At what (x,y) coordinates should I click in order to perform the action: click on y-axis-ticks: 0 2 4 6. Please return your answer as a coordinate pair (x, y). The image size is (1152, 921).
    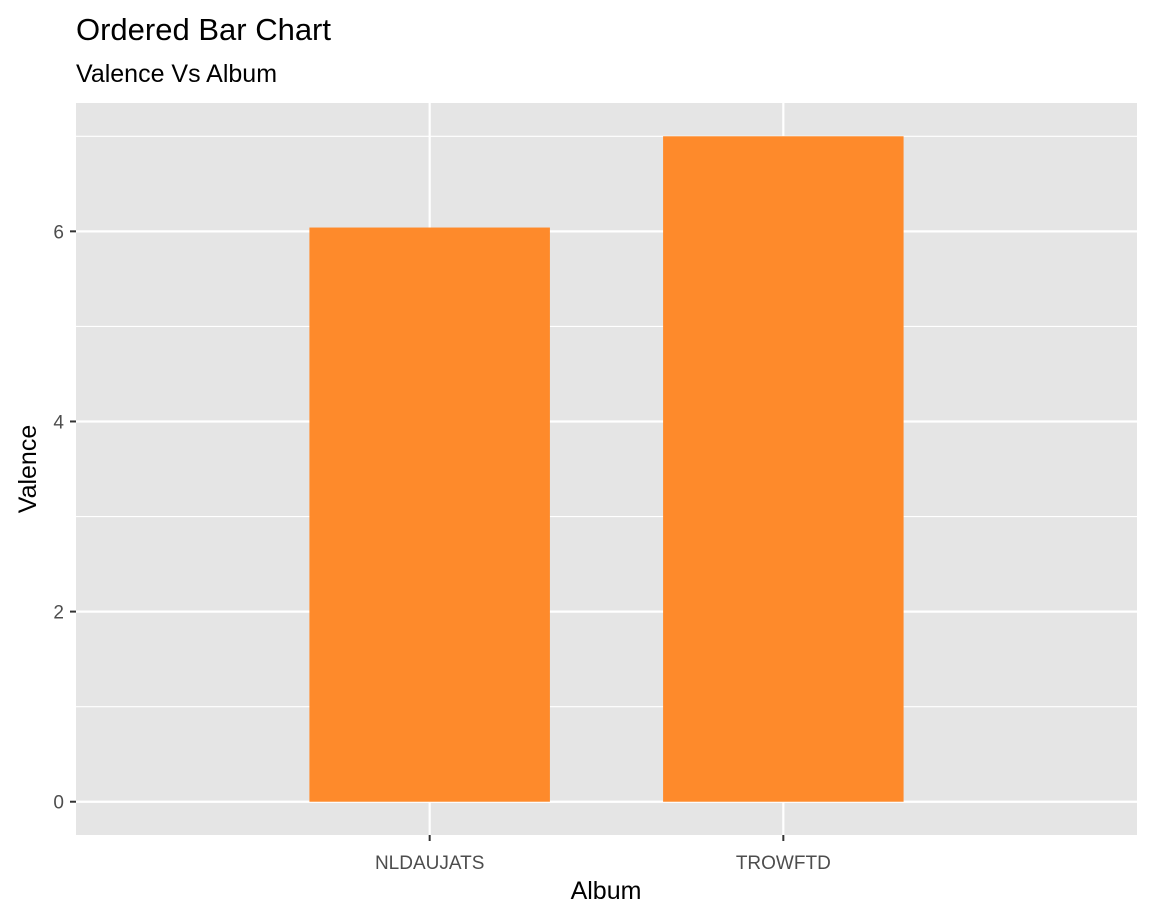
    Looking at the image, I should click on (64, 518).